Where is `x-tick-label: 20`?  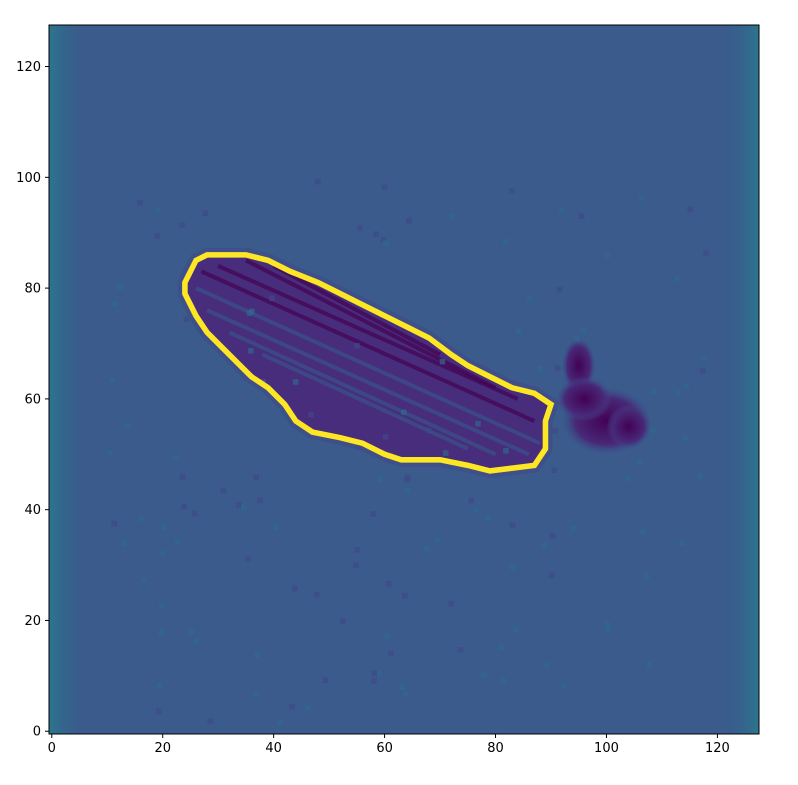
x-tick-label: 20 is located at coordinates (162, 748).